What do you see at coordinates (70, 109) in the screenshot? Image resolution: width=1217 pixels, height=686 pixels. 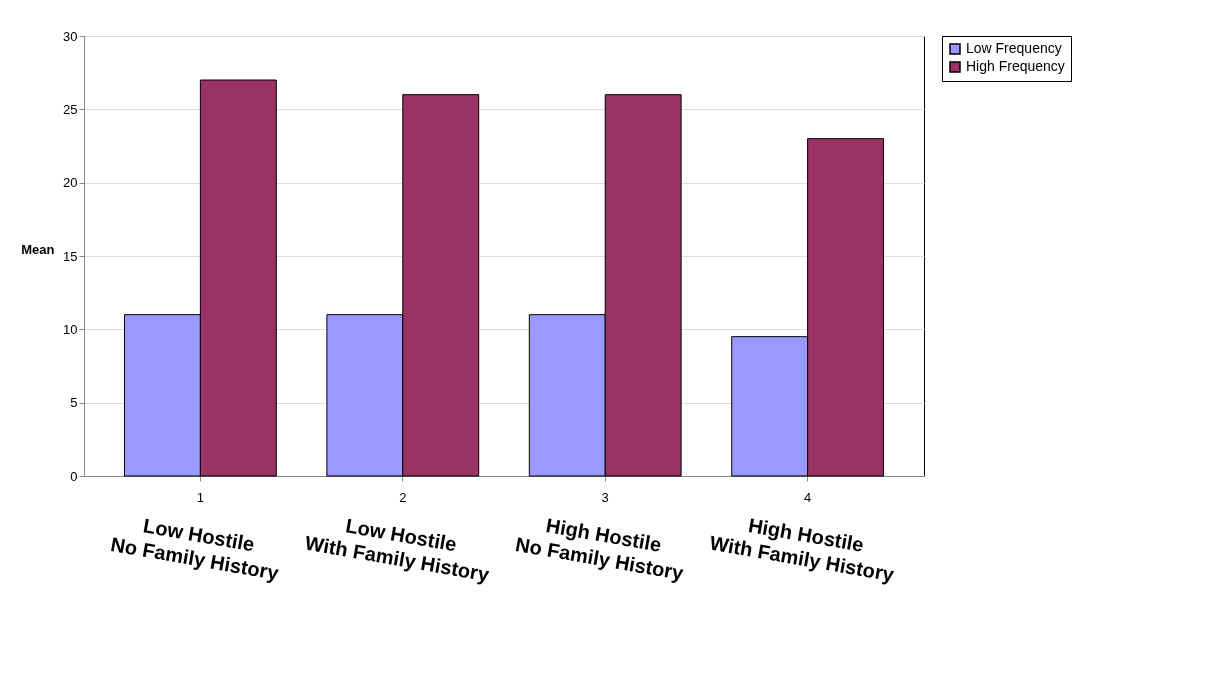 I see `y-tick-label: 25` at bounding box center [70, 109].